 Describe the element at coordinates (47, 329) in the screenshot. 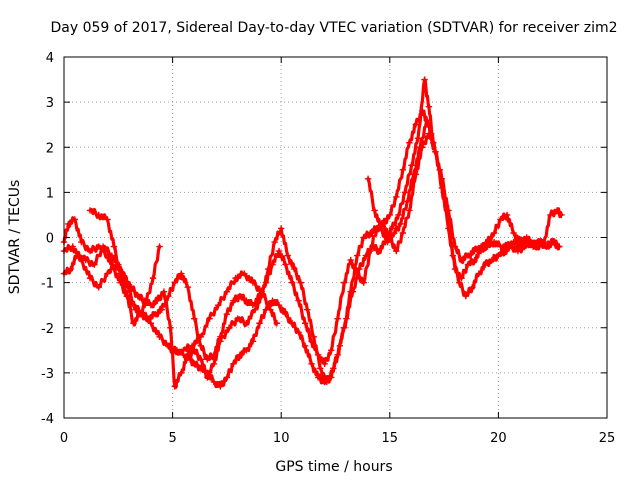

I see `y-tick-label: -2` at that location.